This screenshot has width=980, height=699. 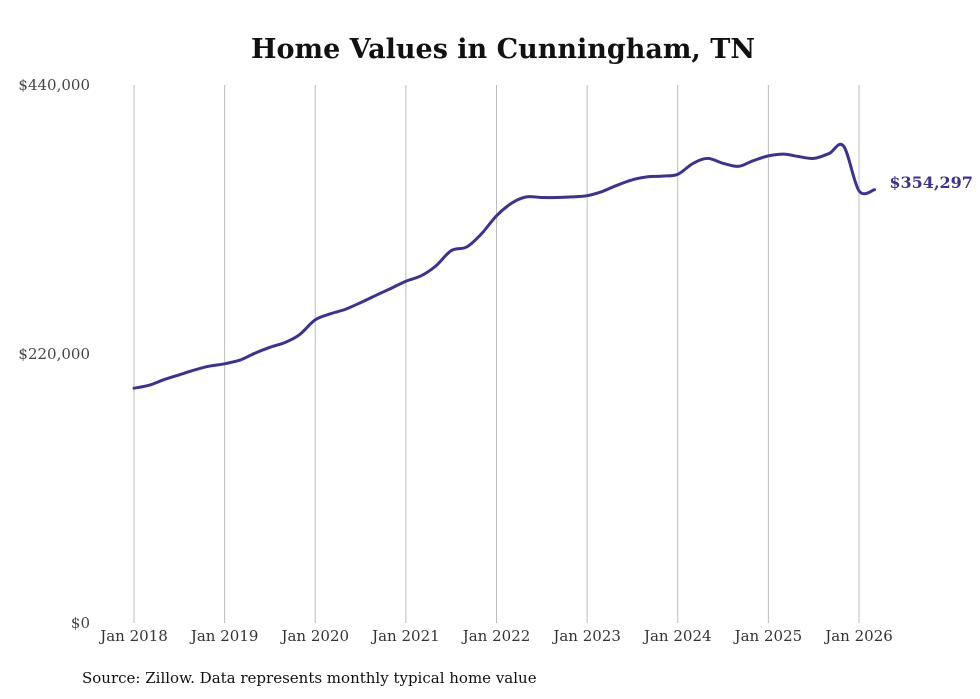 What do you see at coordinates (80, 623) in the screenshot?
I see `y-tick-label: $0` at bounding box center [80, 623].